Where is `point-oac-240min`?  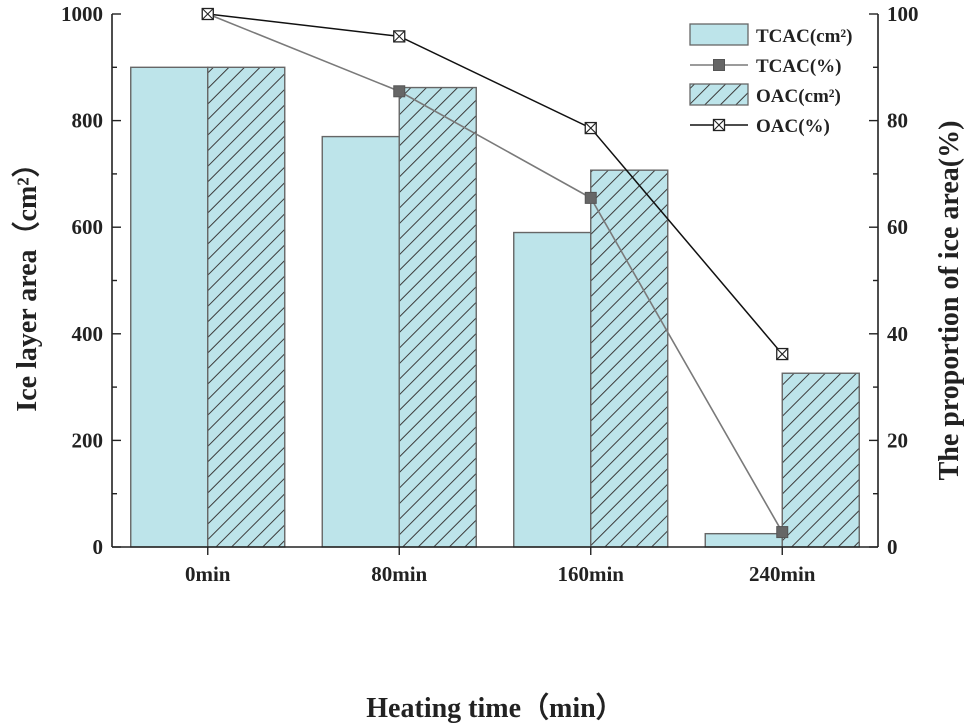
point-oac-240min is located at coordinates (782, 354).